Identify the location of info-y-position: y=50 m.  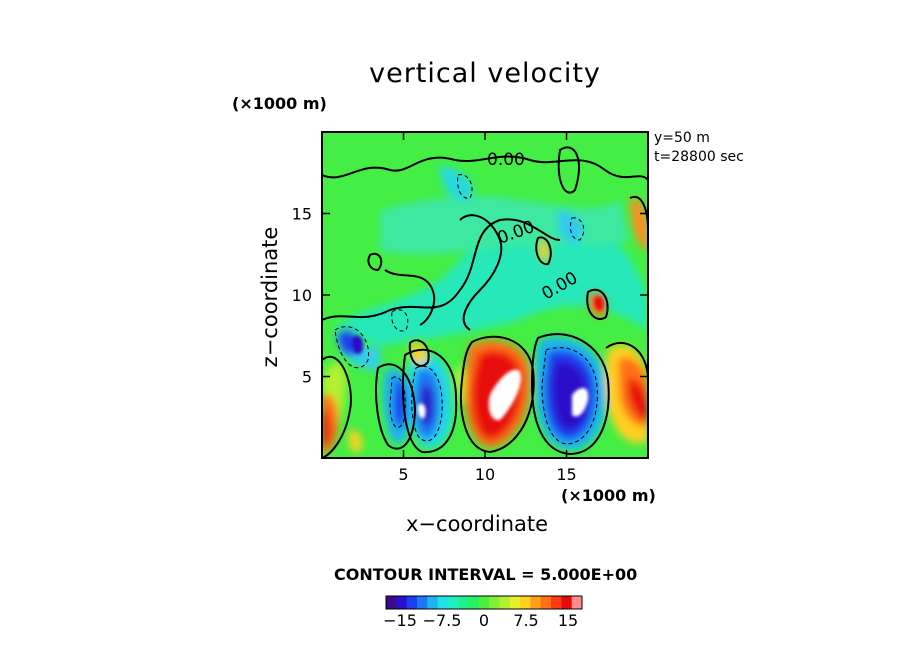
(682, 138).